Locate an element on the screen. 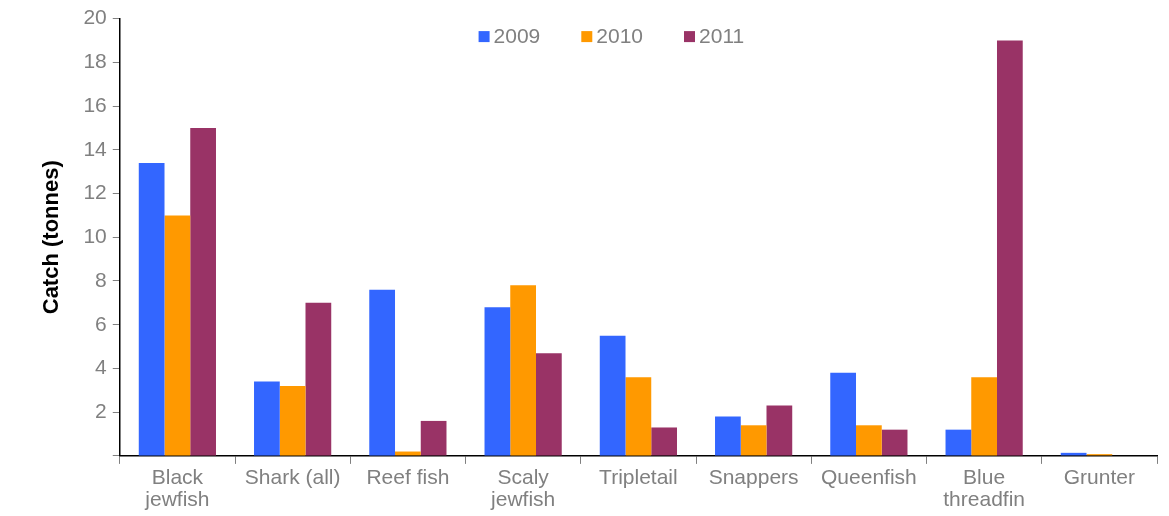 The image size is (1169, 516). x-tick-label: Blue threadfin is located at coordinates (984, 487).